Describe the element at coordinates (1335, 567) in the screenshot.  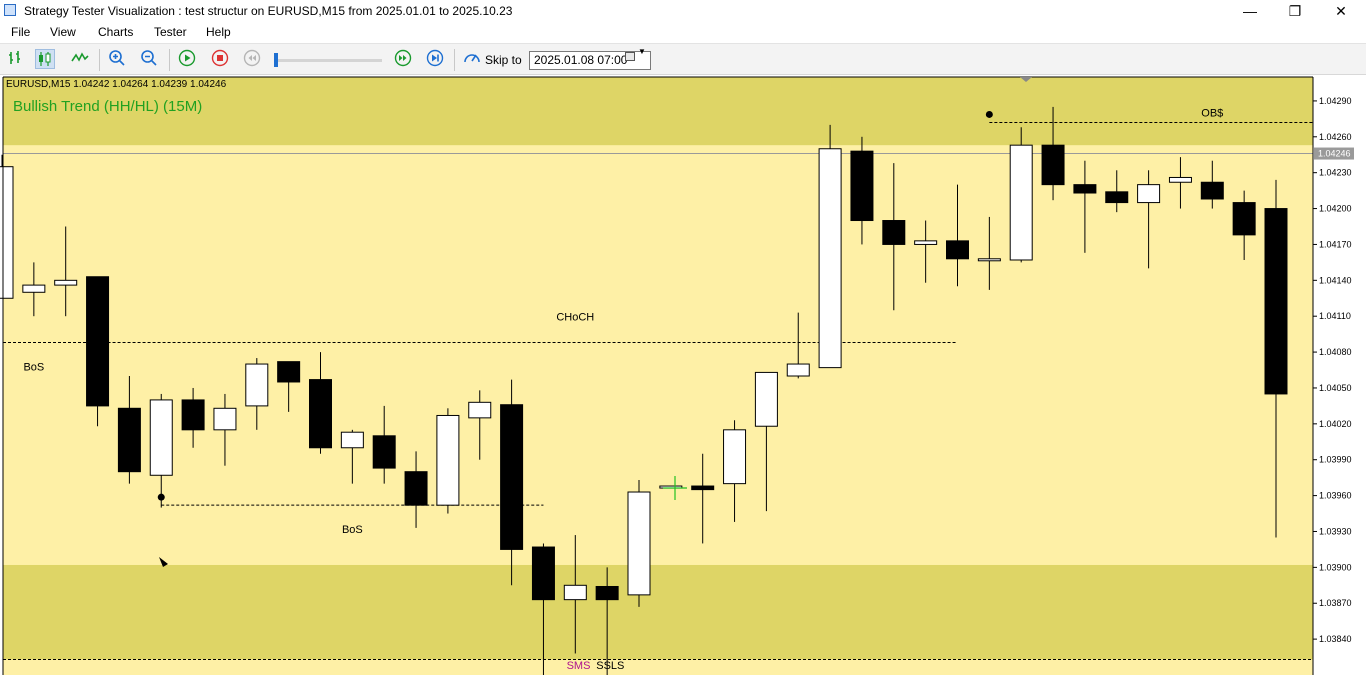
I see `y-tick-label: 1.03900` at that location.